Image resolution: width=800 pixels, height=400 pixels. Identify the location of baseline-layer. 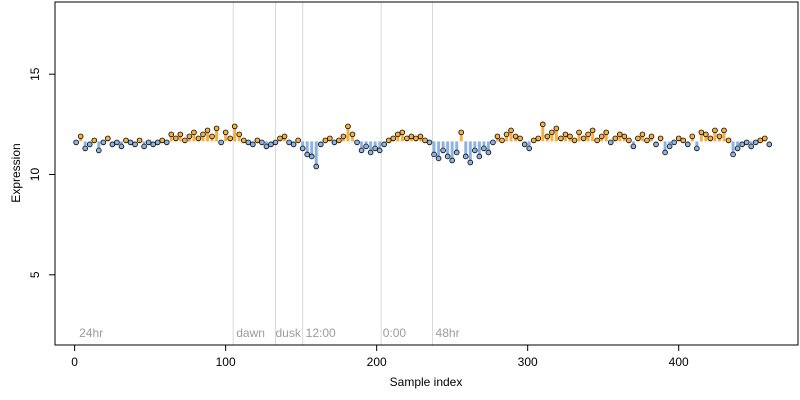
(422, 145).